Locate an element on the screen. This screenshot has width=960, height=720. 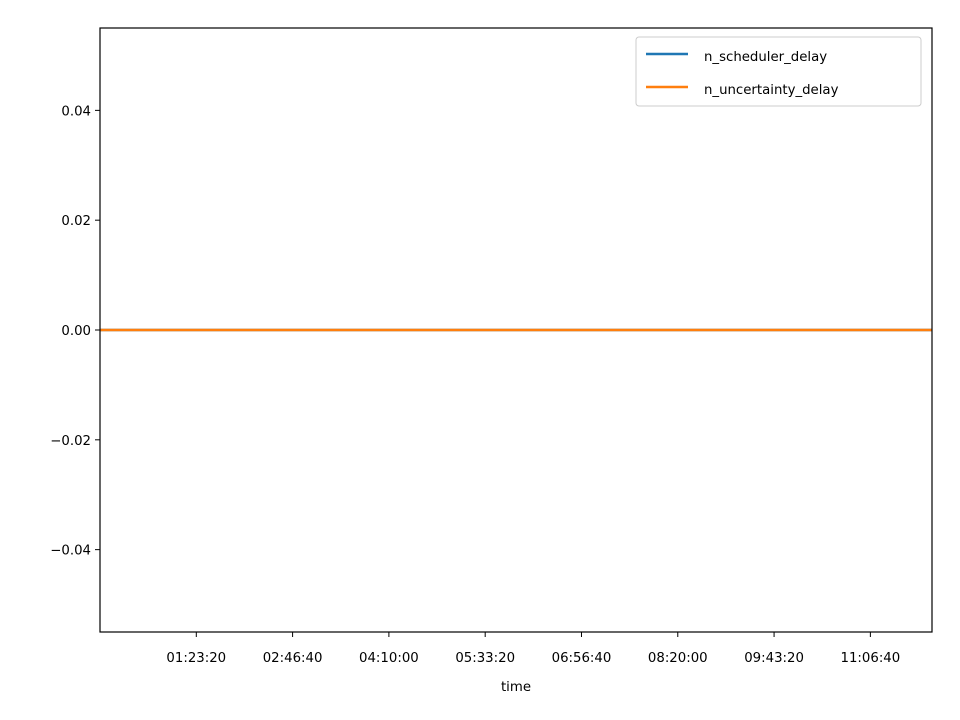
y-tick-label: −0.02 is located at coordinates (70, 441).